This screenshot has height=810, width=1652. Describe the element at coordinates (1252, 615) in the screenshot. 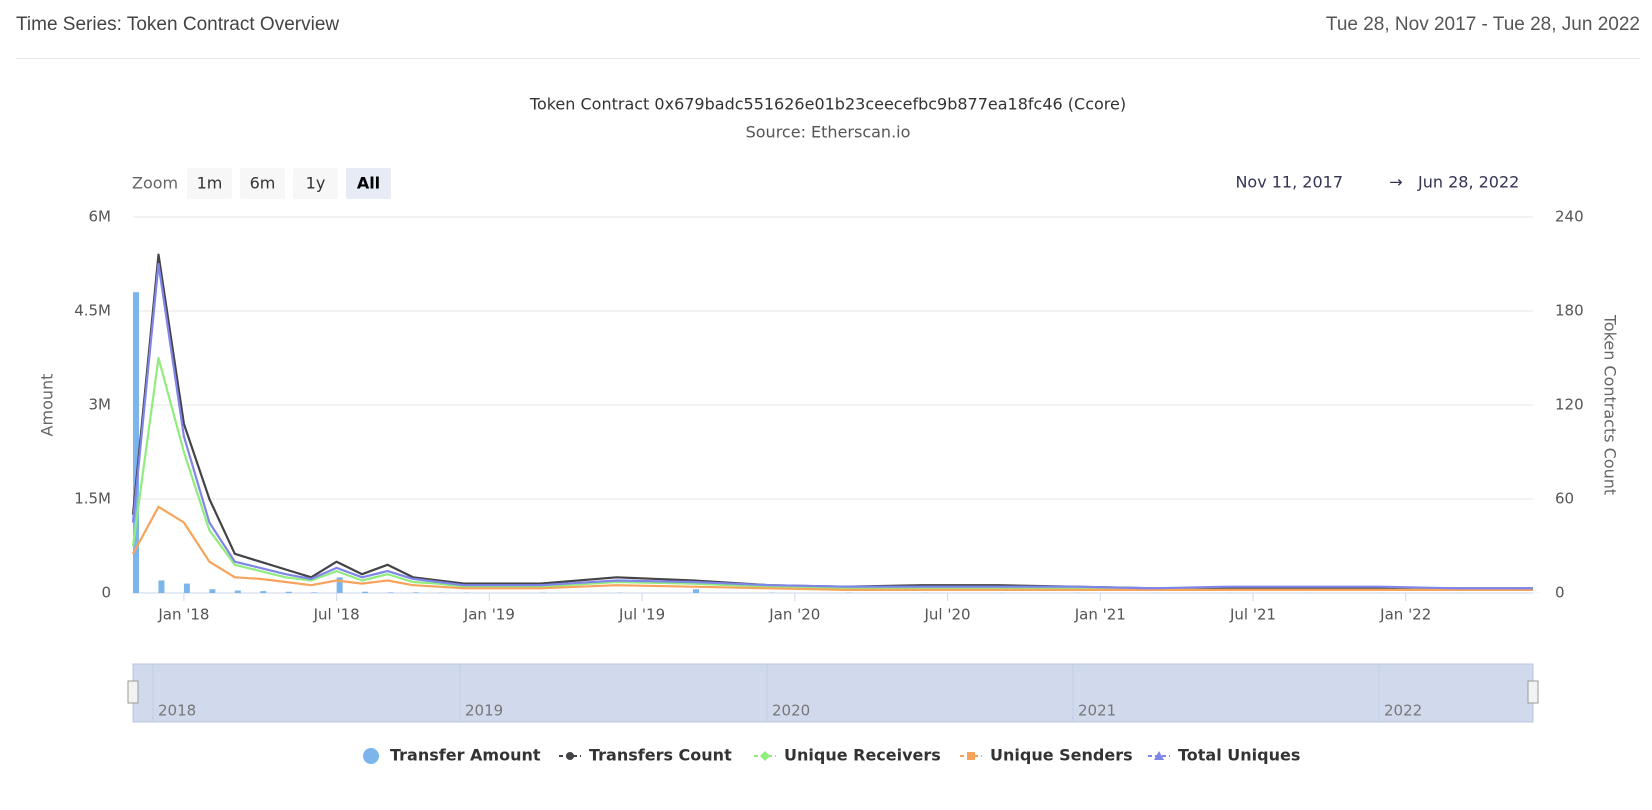

I see `x-tick-label: Jul '21` at that location.